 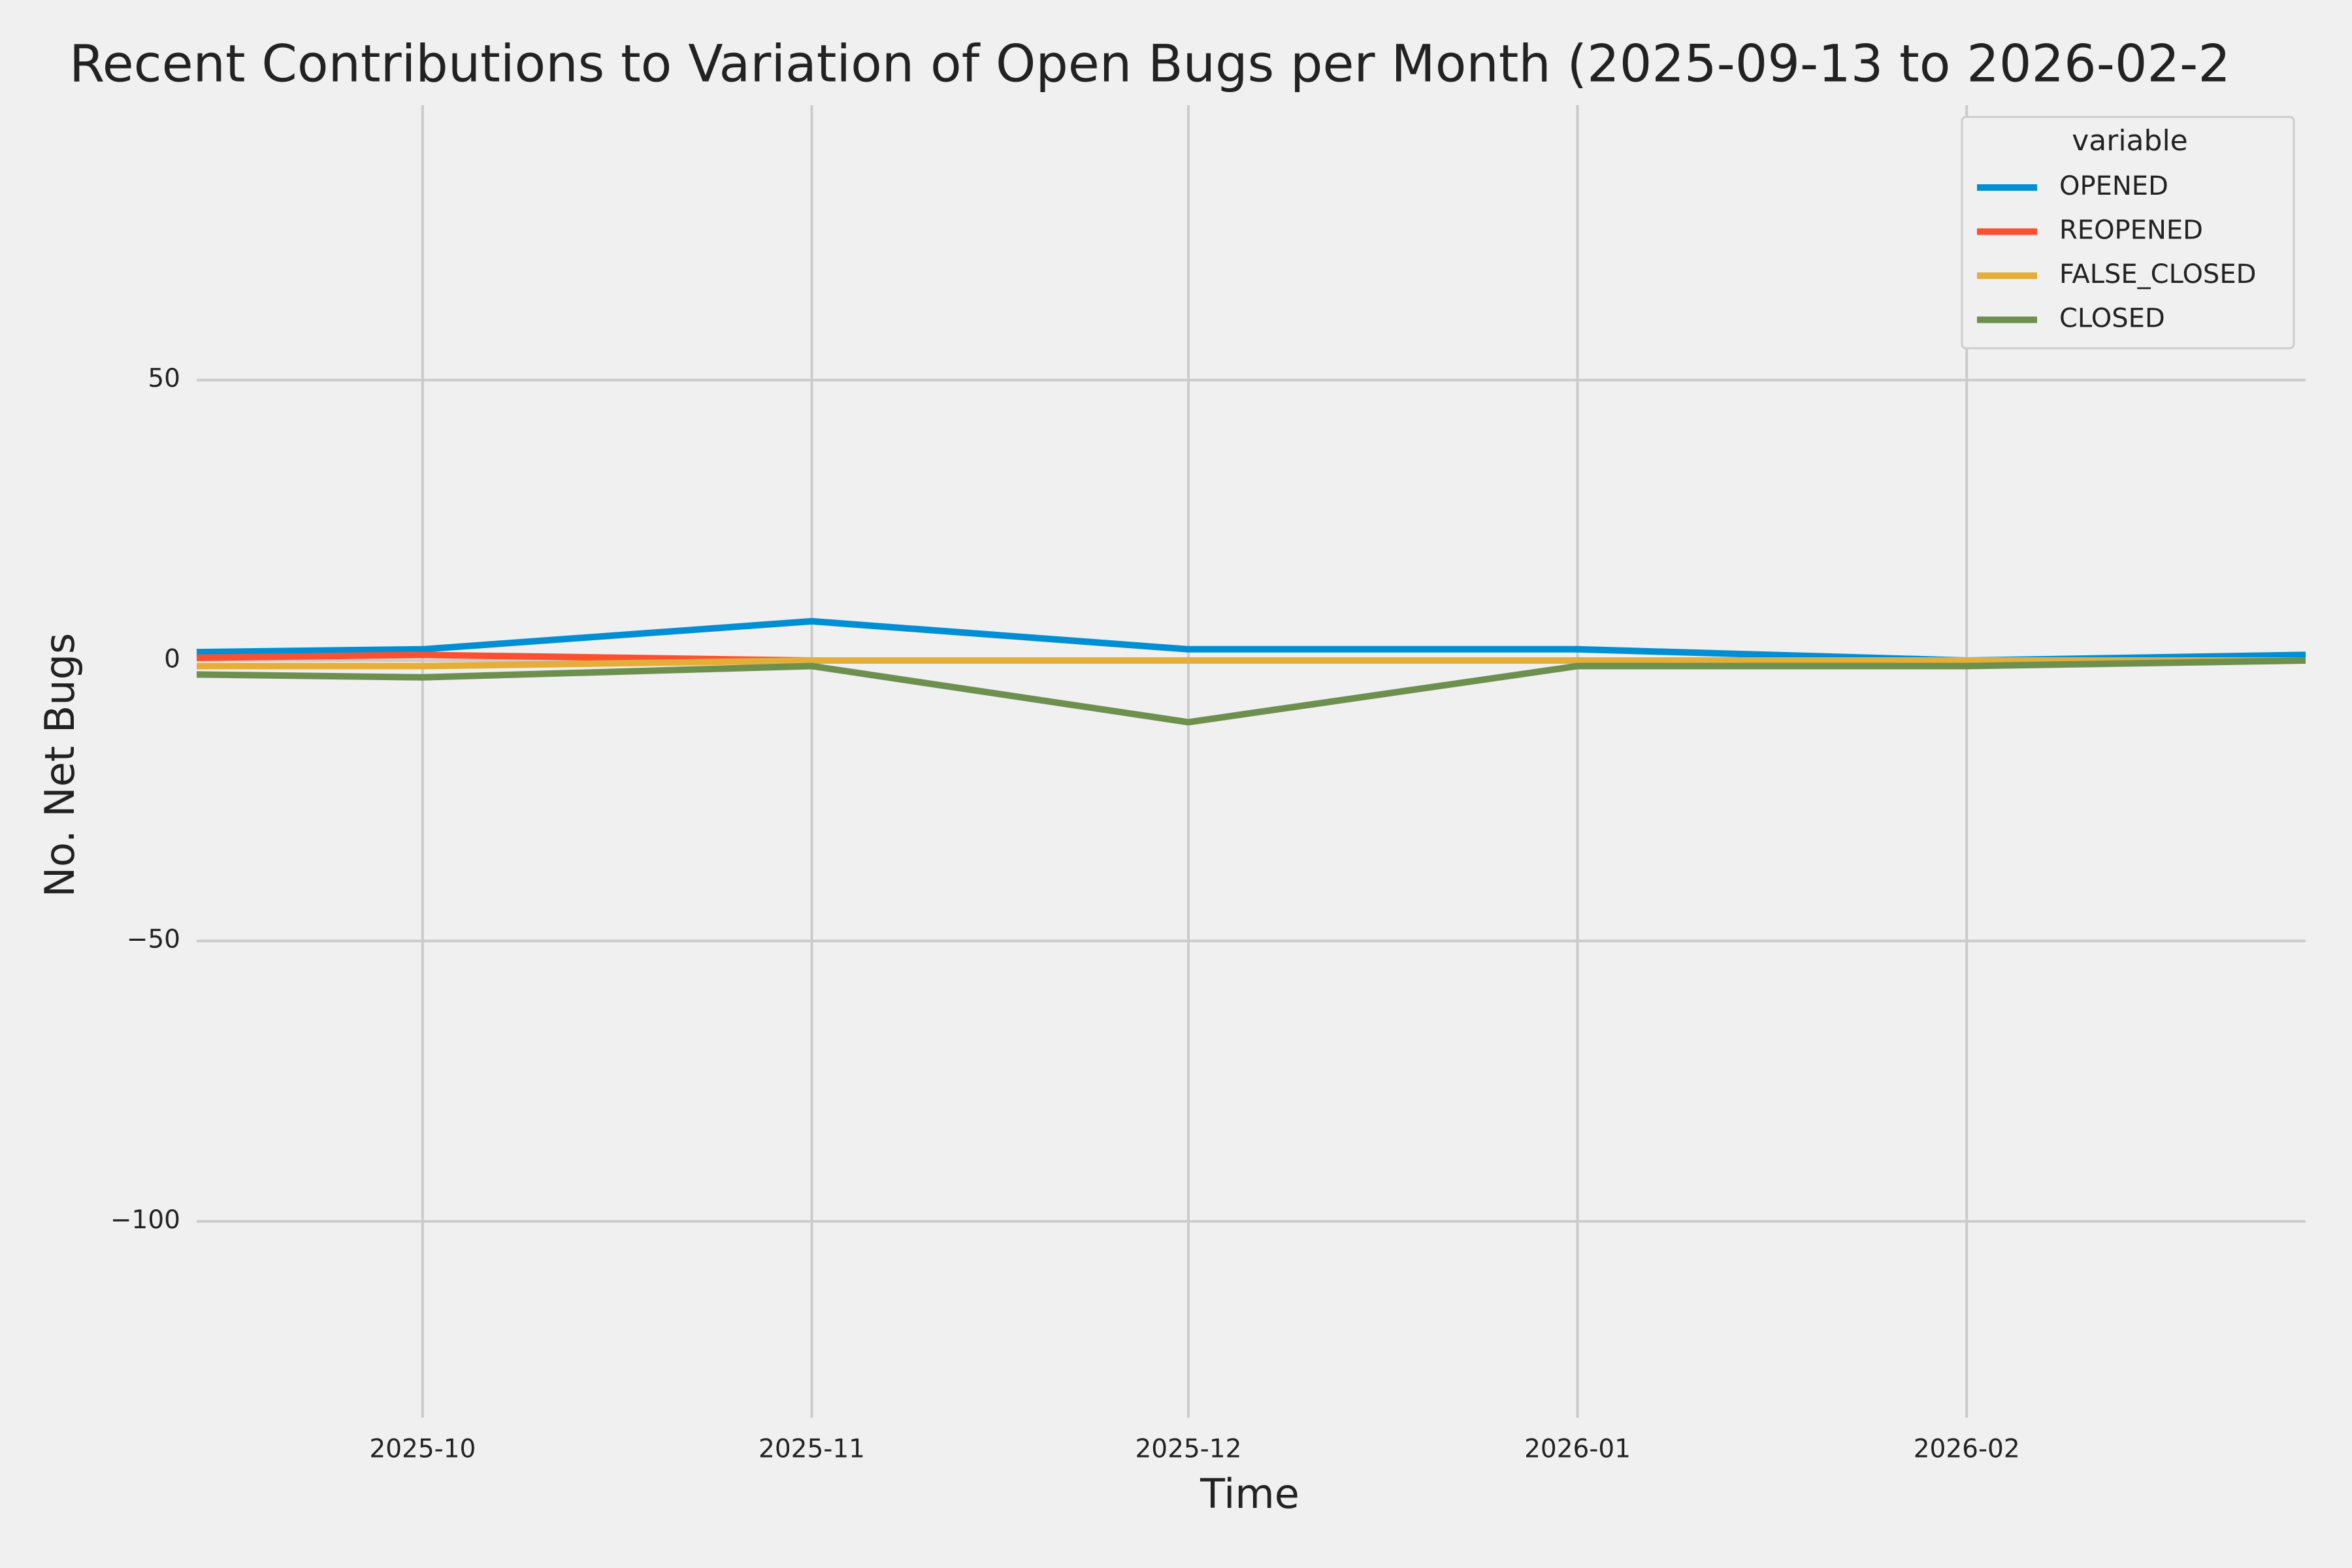 What do you see at coordinates (1249, 1494) in the screenshot?
I see `x-axis-label: Time` at bounding box center [1249, 1494].